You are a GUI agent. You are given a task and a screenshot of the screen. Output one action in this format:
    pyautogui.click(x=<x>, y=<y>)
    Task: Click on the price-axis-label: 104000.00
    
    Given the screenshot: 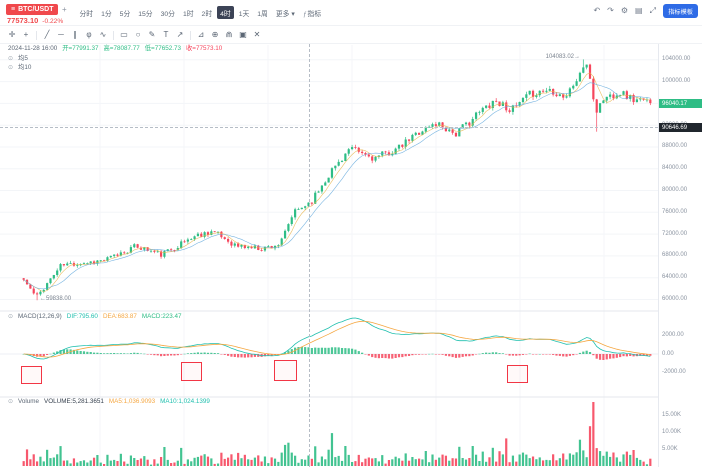 What is the action you would take?
    pyautogui.click(x=676, y=59)
    